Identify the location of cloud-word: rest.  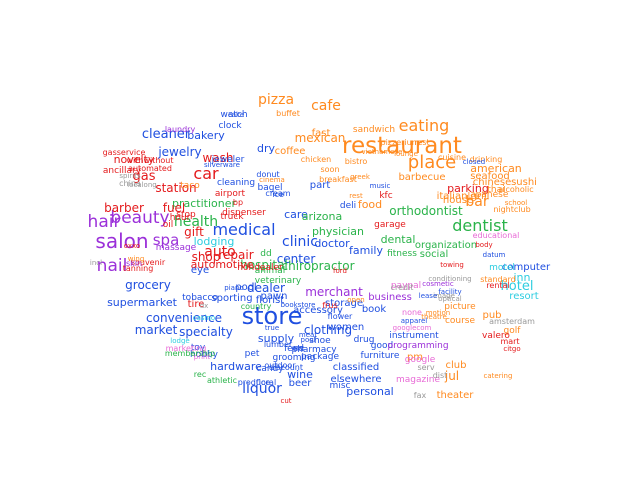
(355, 196).